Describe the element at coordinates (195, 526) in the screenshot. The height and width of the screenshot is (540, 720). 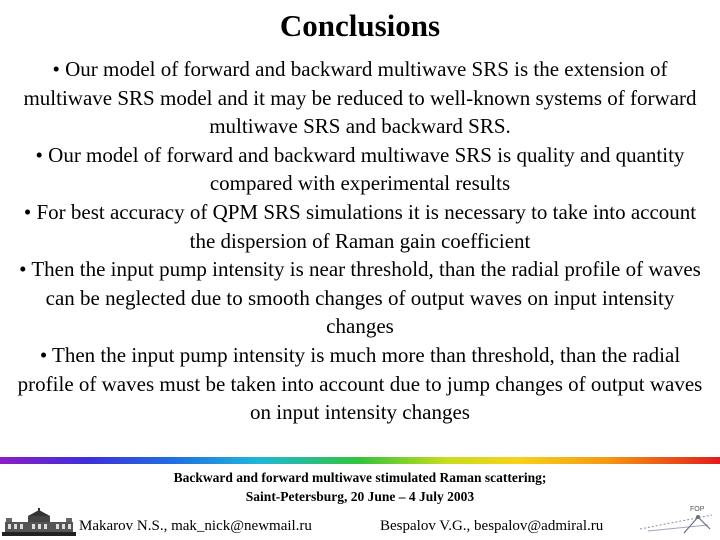
I see `author-makarov: Makarov N.S., mak_nick@newmail.ru` at that location.